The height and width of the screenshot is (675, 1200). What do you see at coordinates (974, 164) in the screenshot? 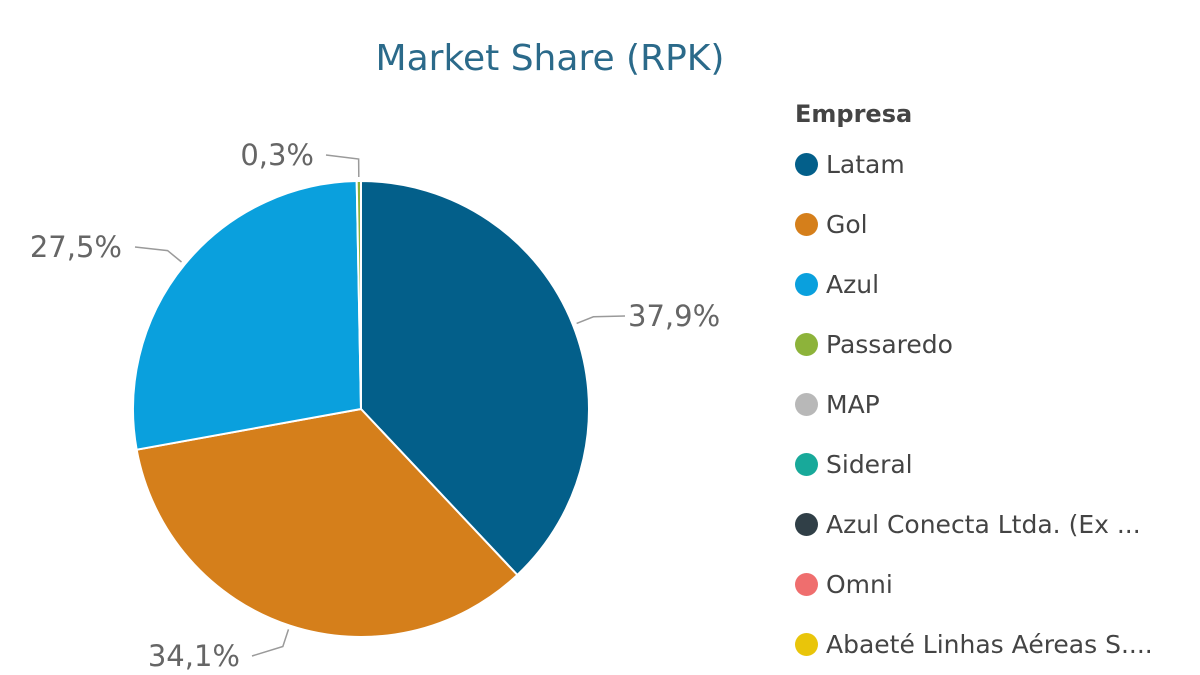
I see `legend-item: Latam` at bounding box center [974, 164].